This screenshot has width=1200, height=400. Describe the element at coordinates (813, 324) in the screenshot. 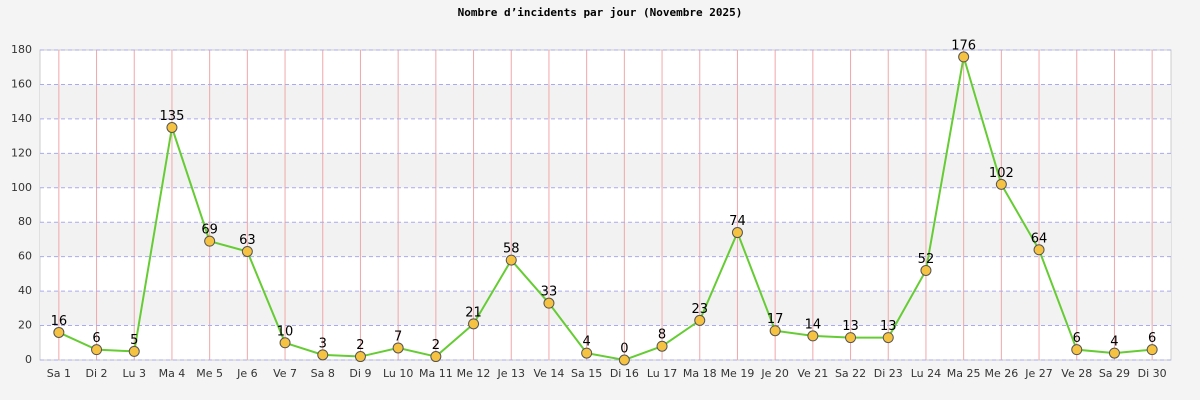

I see `data-label: 14` at that location.